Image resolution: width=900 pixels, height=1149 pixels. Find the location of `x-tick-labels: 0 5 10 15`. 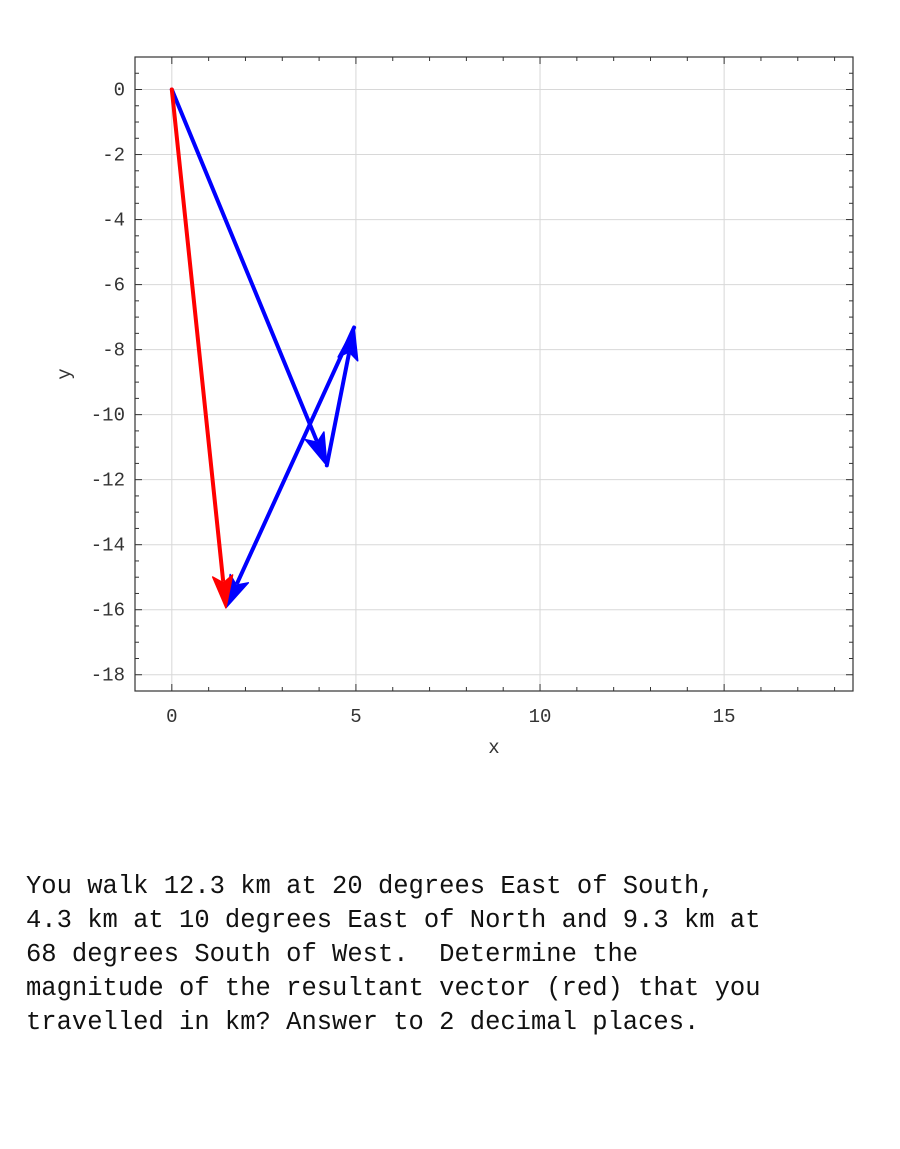

x-tick-labels: 0 5 10 15 is located at coordinates (450, 717).